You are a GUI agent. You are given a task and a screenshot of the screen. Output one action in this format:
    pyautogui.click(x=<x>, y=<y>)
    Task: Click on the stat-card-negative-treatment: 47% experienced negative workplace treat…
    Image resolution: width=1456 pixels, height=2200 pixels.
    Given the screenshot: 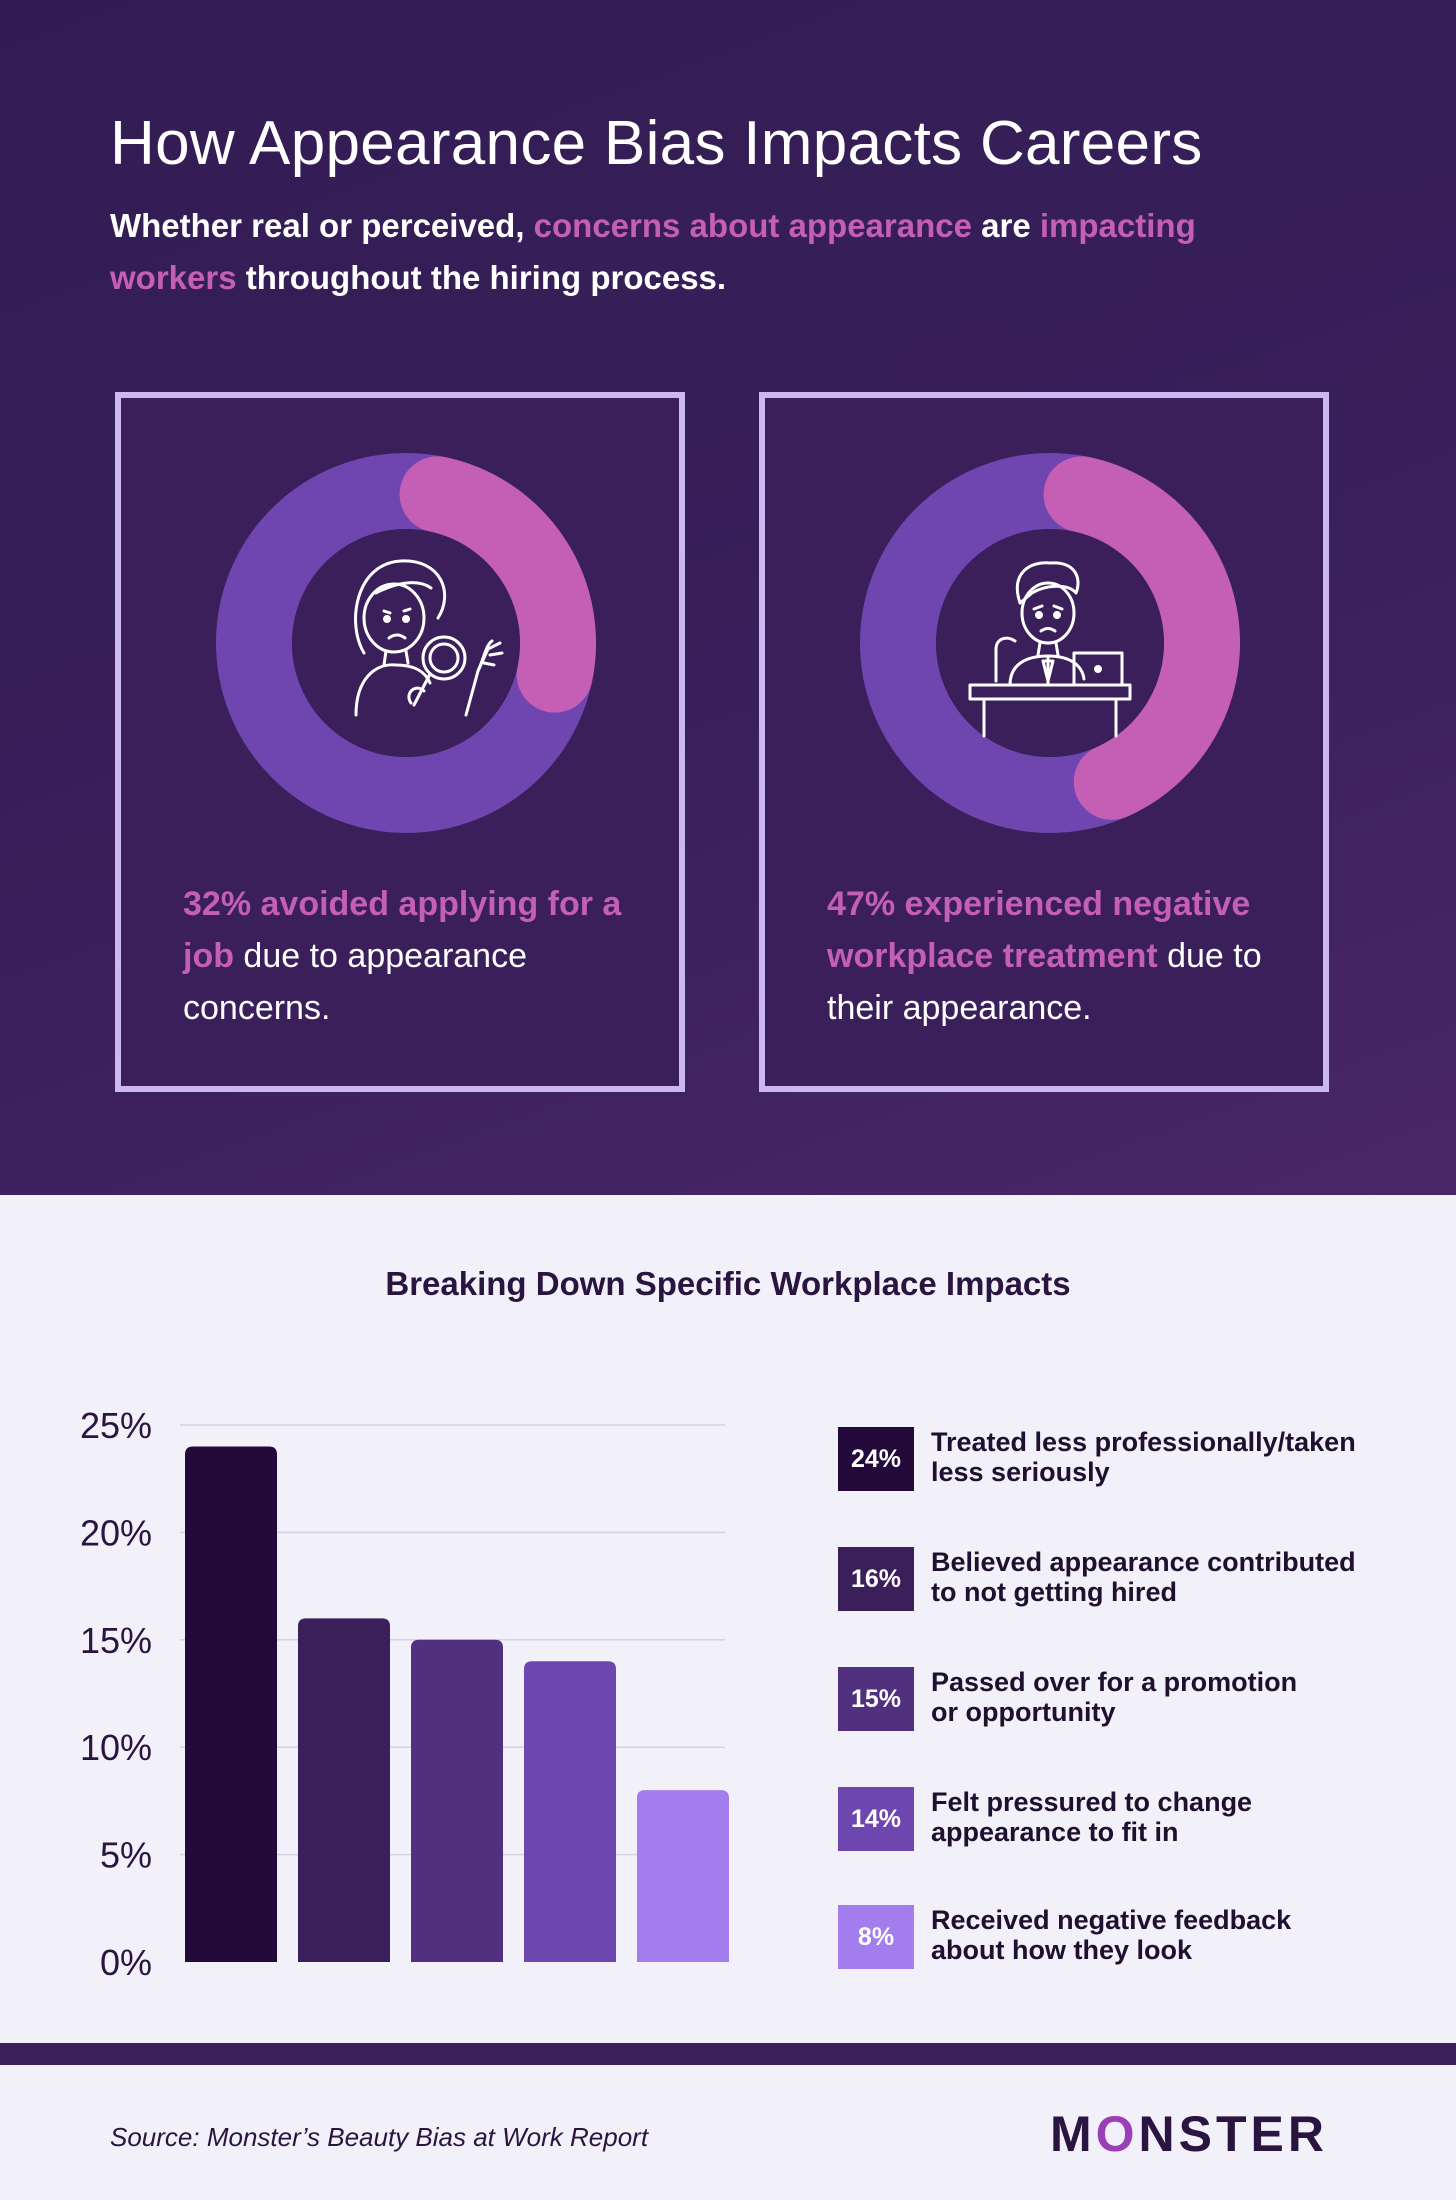 What is the action you would take?
    pyautogui.click(x=1044, y=742)
    